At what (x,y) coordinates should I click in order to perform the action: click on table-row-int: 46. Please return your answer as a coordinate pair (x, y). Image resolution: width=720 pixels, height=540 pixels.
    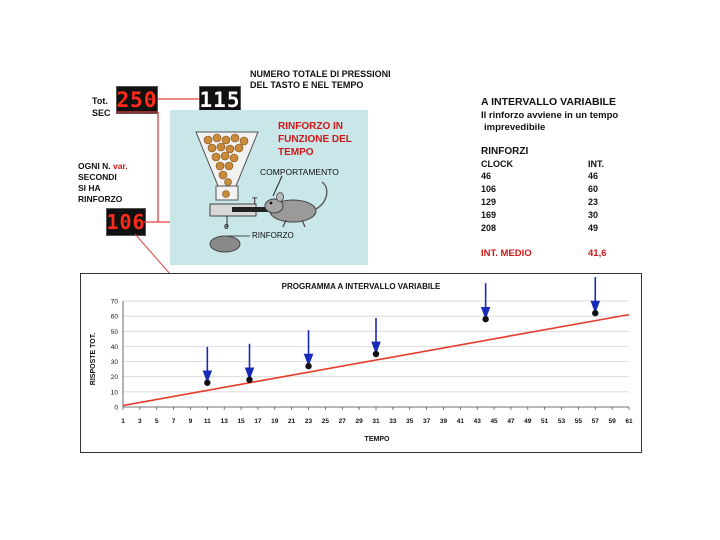
    Looking at the image, I should click on (593, 176).